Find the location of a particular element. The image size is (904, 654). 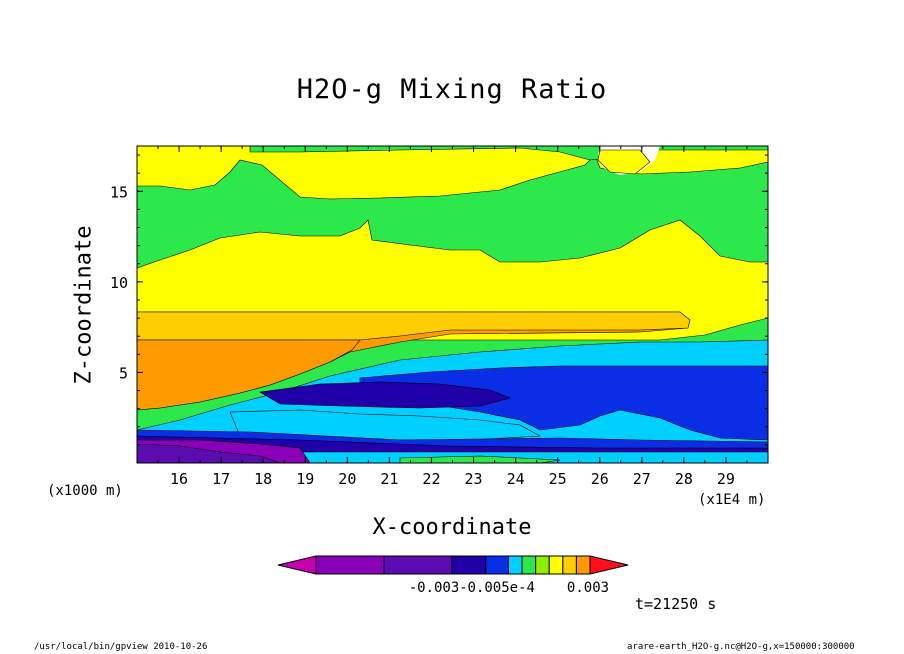

x-unit-right: (x1E4 m) is located at coordinates (732, 500).